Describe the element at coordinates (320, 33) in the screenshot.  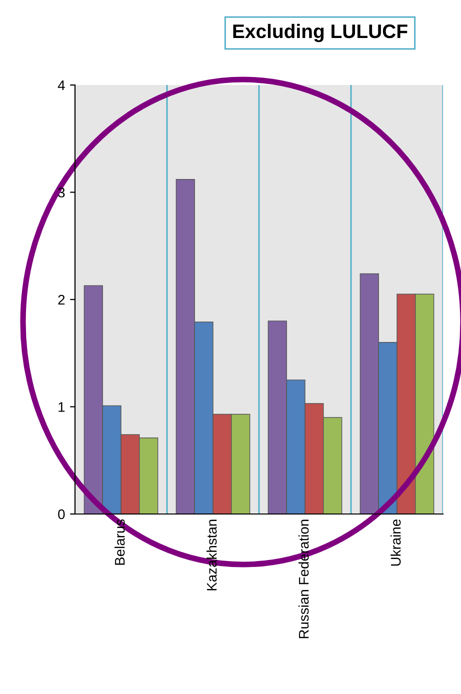
I see `chart-title: Excluding LULUCF` at that location.